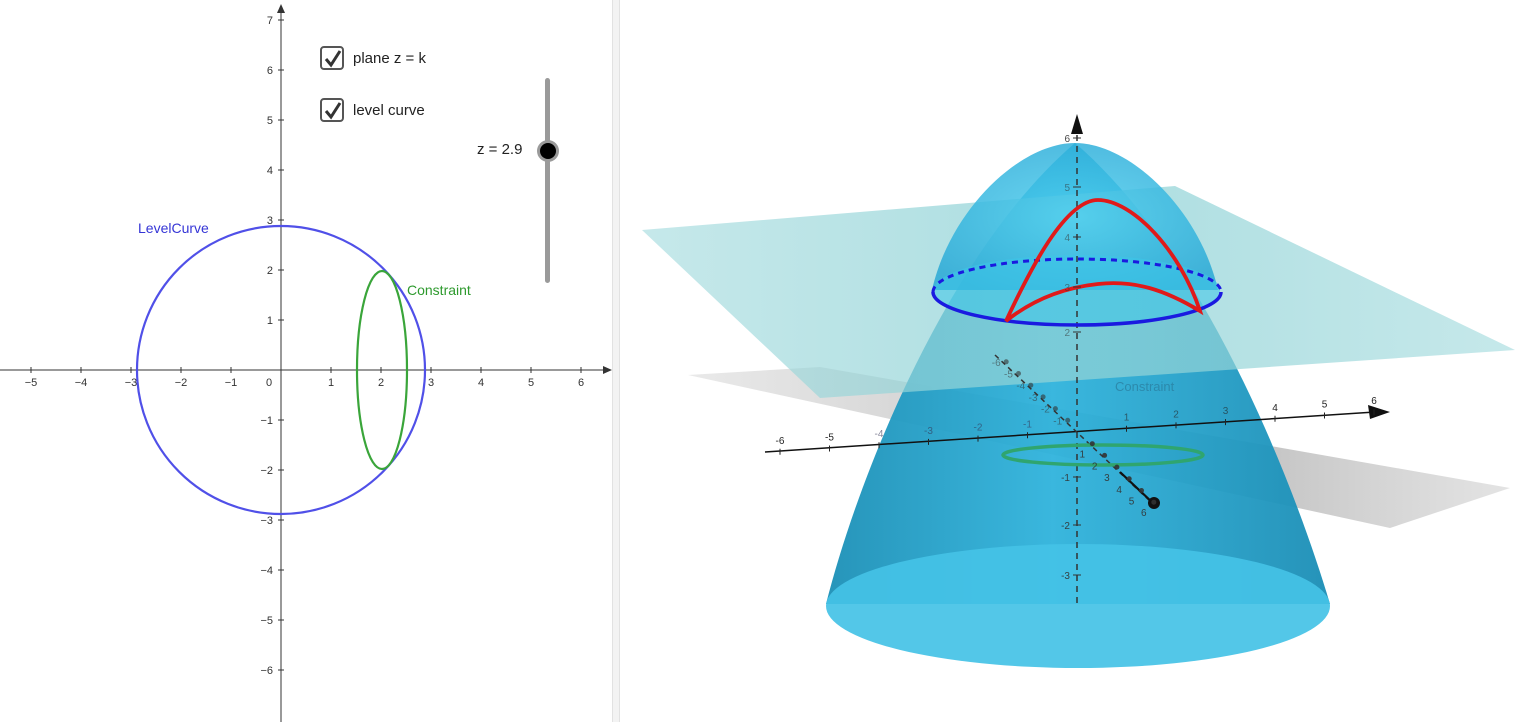 Image resolution: width=1536 pixels, height=722 pixels. What do you see at coordinates (270, 321) in the screenshot?
I see `y-tick-label: 1` at bounding box center [270, 321].